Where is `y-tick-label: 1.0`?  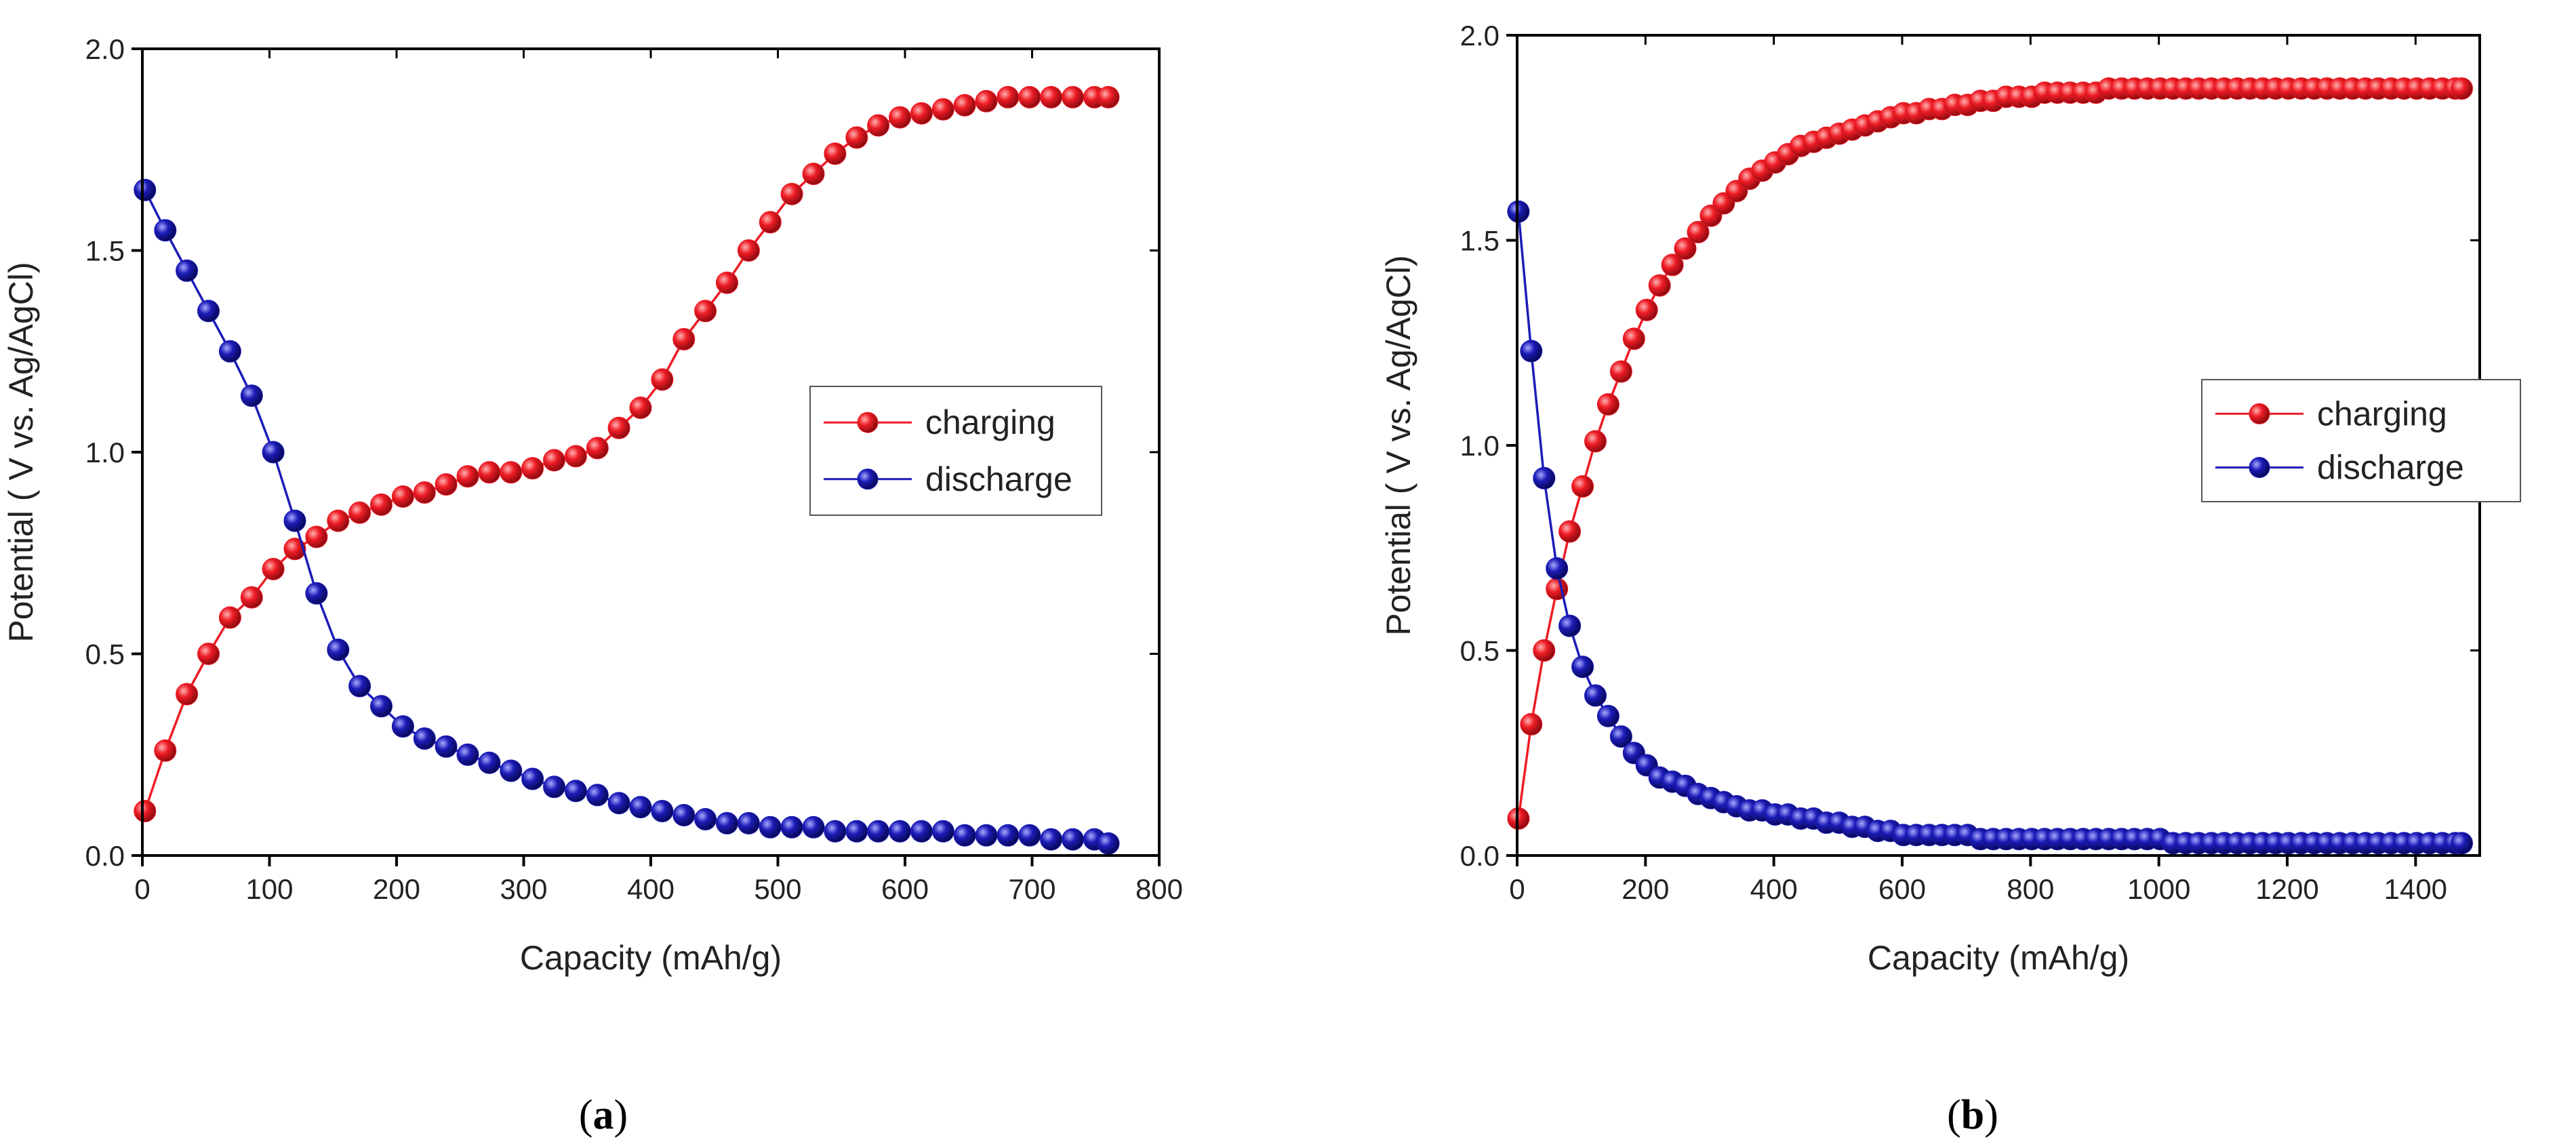 y-tick-label: 1.0 is located at coordinates (1480, 446).